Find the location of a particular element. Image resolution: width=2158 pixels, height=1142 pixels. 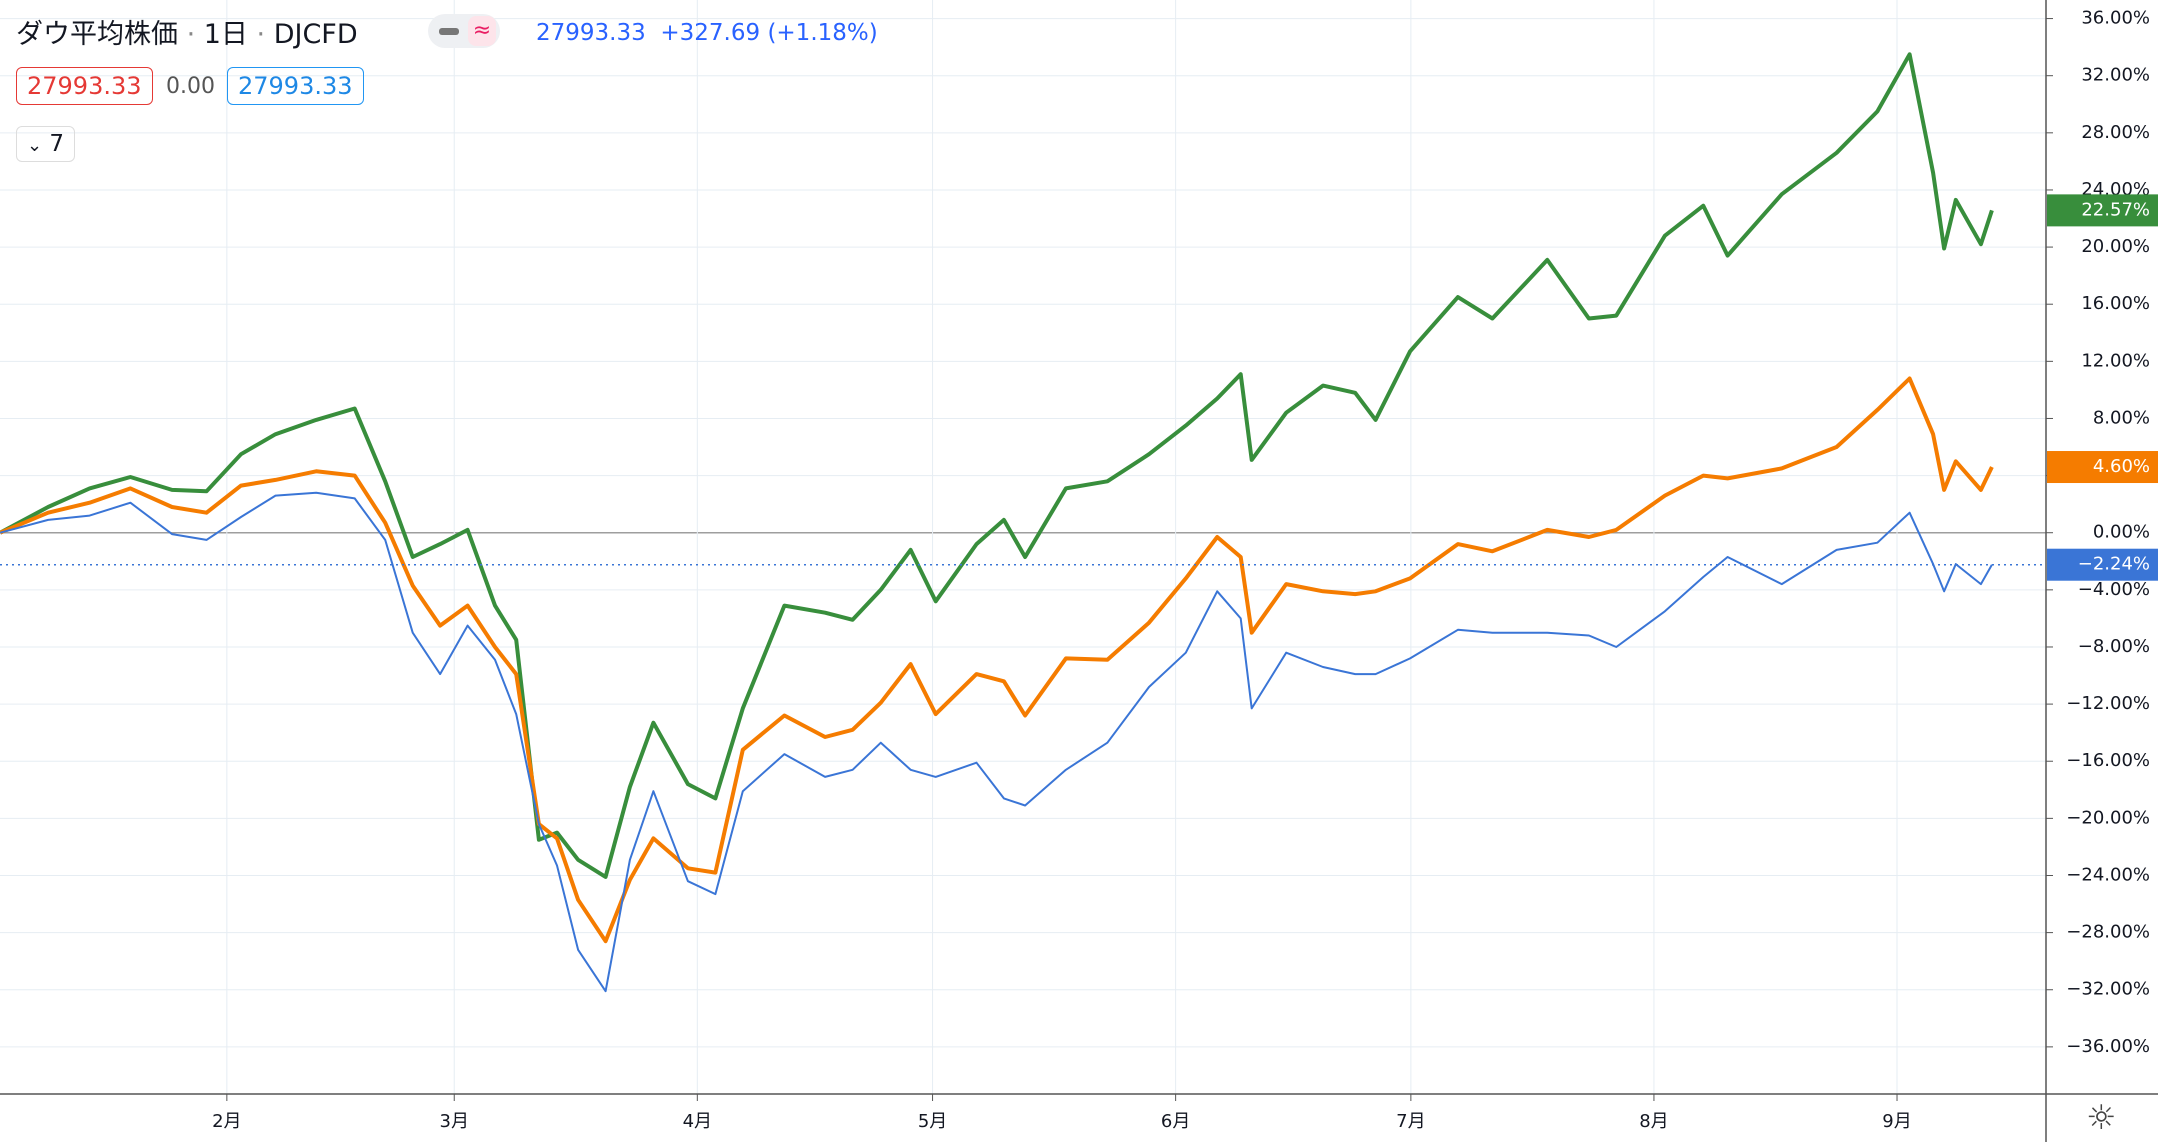

price-info: 27993.33 +327.69 (+1.18%) is located at coordinates (707, 33).